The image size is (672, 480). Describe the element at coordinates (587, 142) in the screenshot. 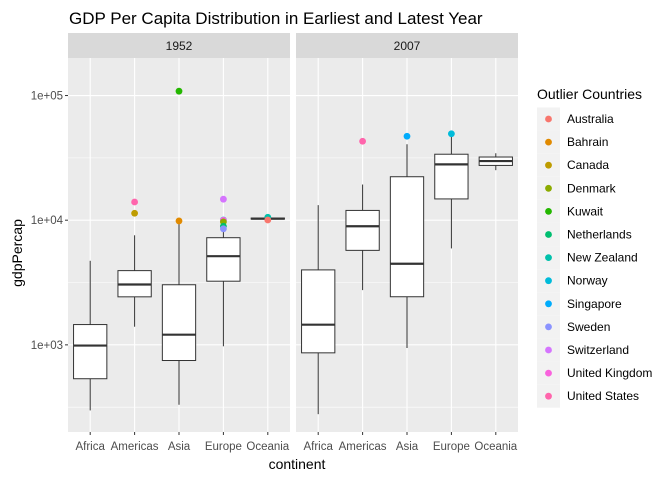

I see `legend-label: Bahrain` at that location.